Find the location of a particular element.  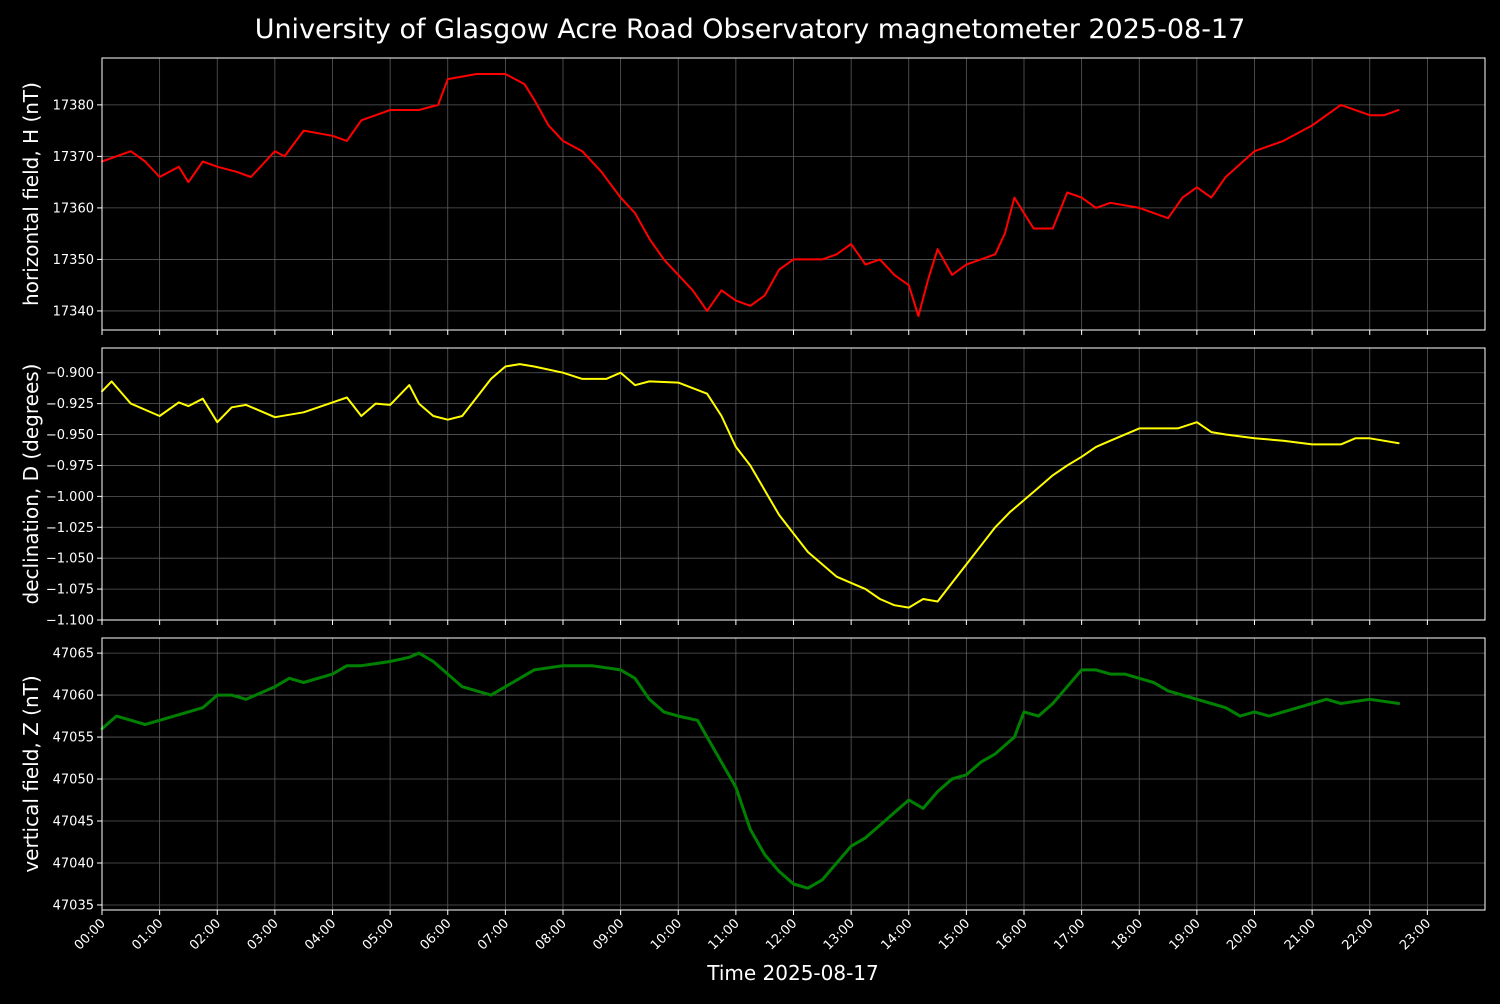

y-tick-label: 47040 is located at coordinates (73, 863).